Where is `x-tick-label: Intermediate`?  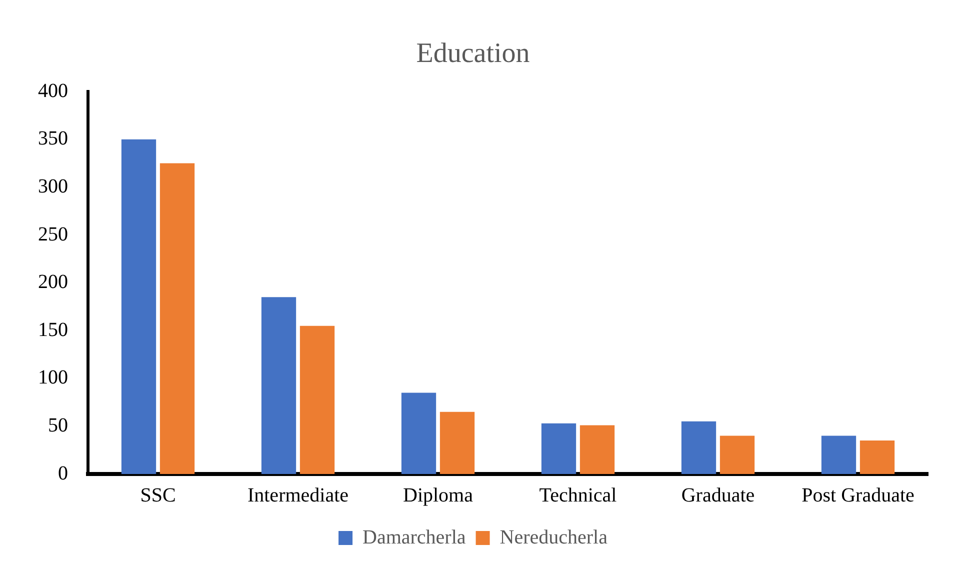 x-tick-label: Intermediate is located at coordinates (298, 495).